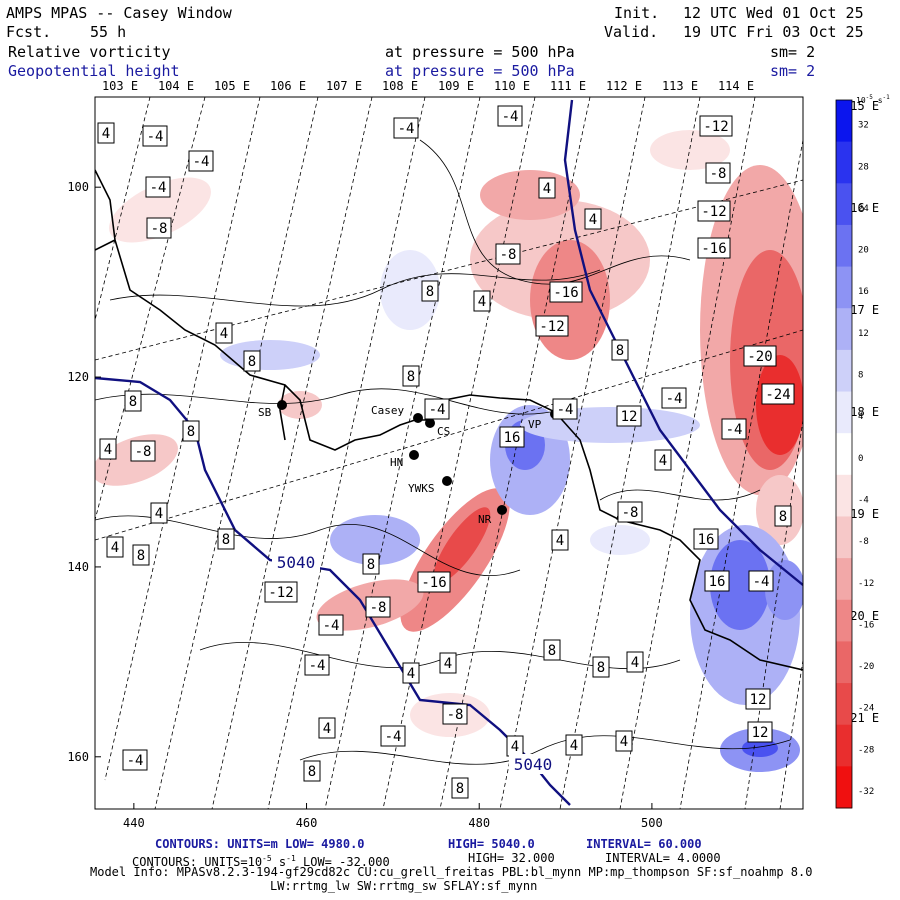 The height and width of the screenshot is (900, 900). Describe the element at coordinates (863, 209) in the screenshot. I see `colorbar-tick-label: 24` at that location.